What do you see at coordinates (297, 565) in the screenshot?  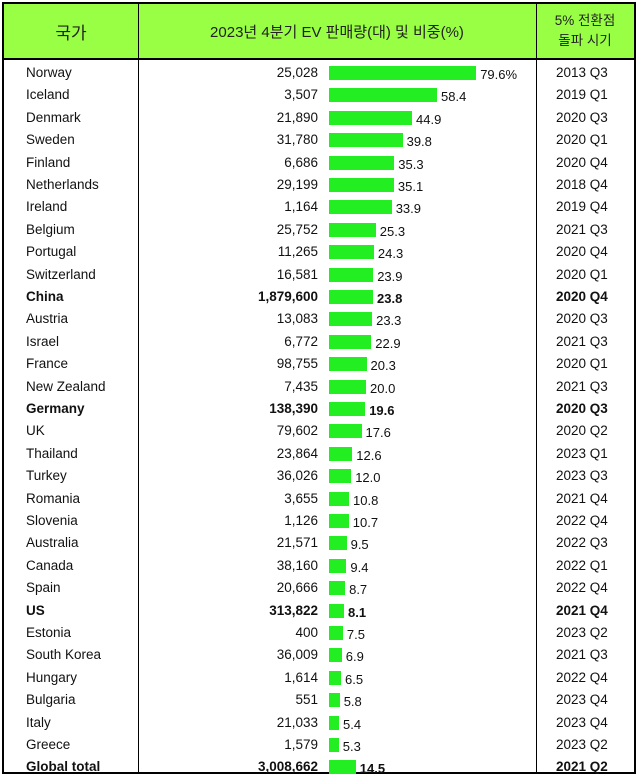 I see `sales-value: 38,160` at bounding box center [297, 565].